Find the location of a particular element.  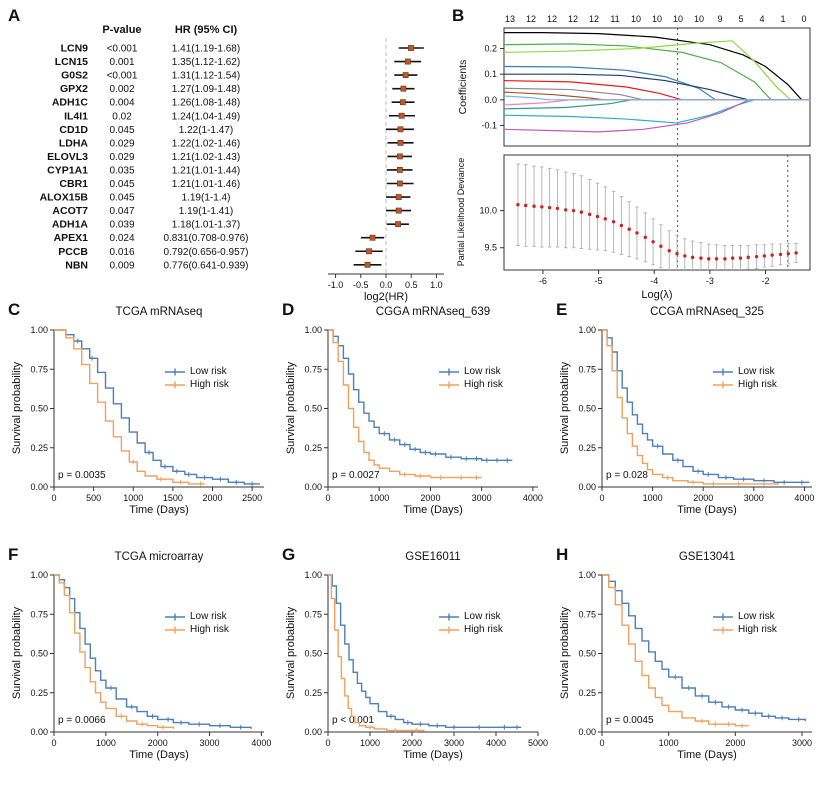

tick-label: 0 is located at coordinates (53, 743).